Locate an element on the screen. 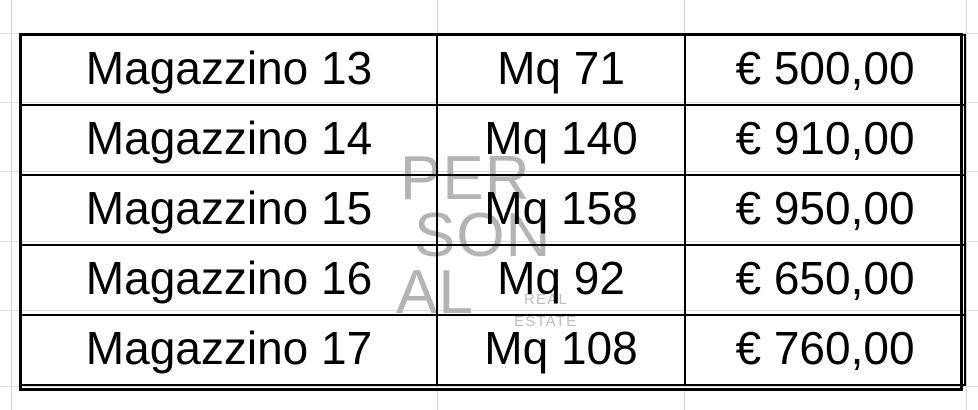  cell-area: Mq 158 is located at coordinates (561, 210).